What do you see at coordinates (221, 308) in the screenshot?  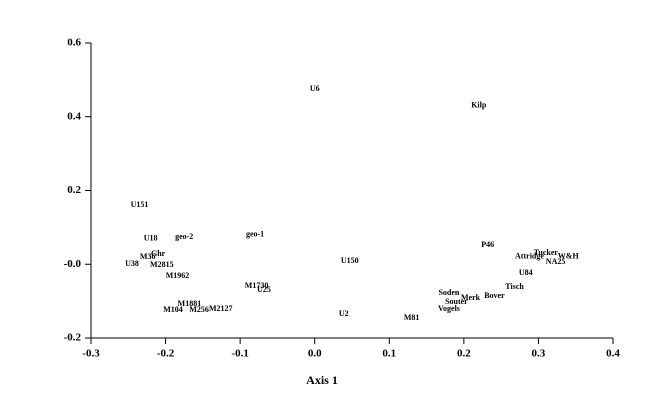 I see `point-label: M2127` at bounding box center [221, 308].